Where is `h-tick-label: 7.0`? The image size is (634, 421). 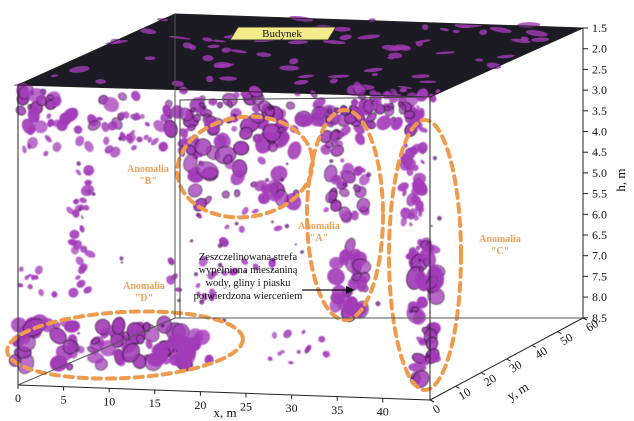
h-tick-label: 7.0 is located at coordinates (599, 256).